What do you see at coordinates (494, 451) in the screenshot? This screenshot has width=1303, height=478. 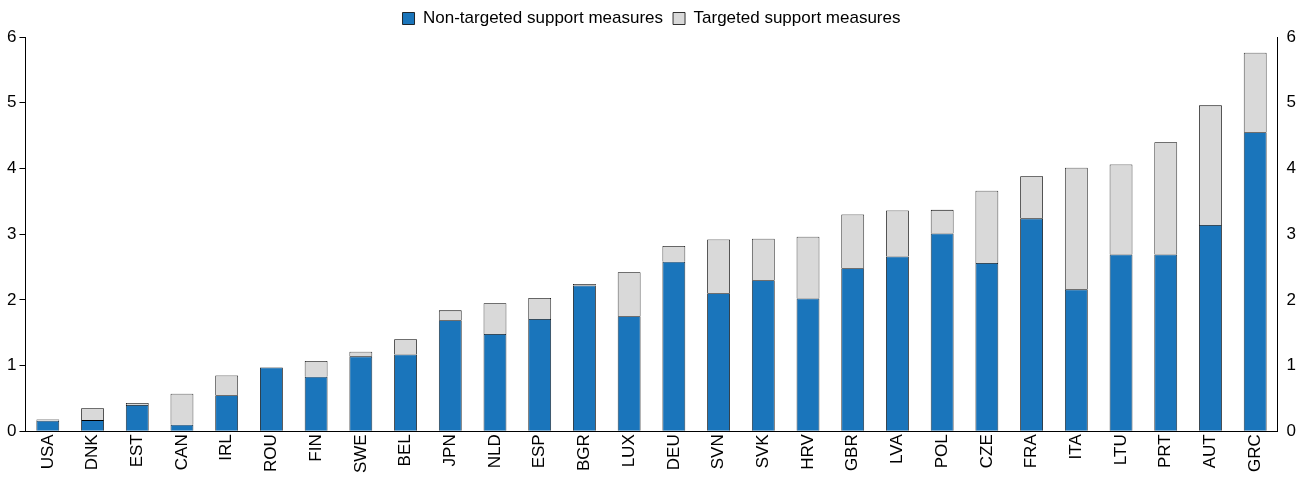 I see `x-tick-label: NLD` at bounding box center [494, 451].